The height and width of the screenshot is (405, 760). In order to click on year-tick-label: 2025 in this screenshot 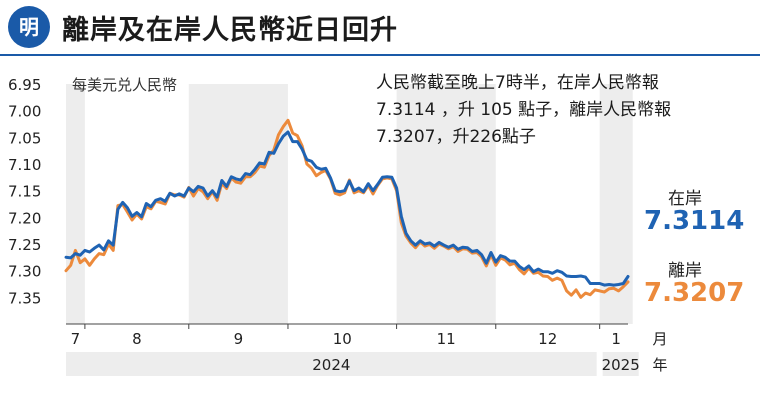, I will do `click(621, 365)`.